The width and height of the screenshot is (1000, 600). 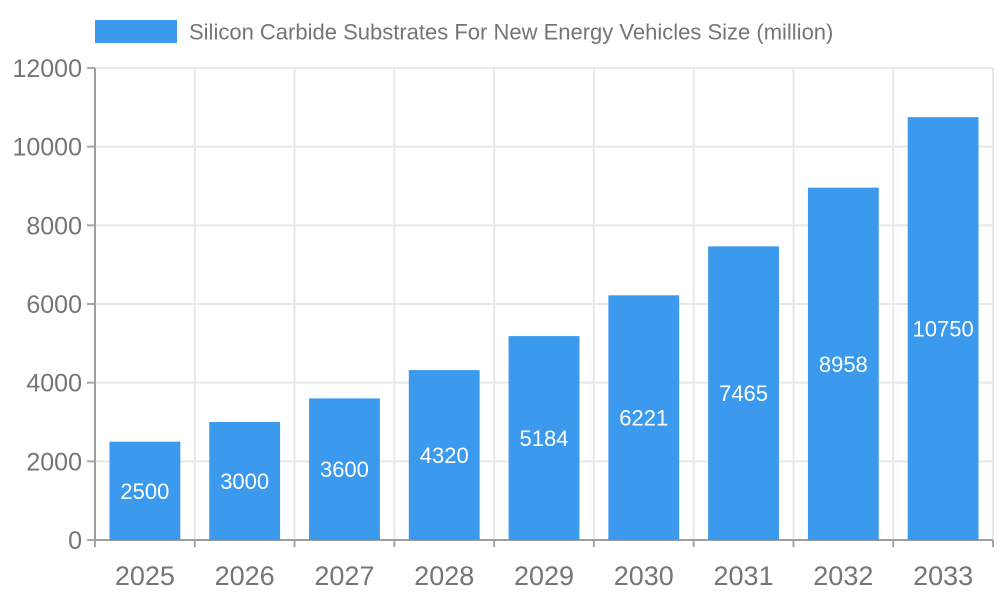 I want to click on x-tick-label: 2026, so click(x=245, y=576).